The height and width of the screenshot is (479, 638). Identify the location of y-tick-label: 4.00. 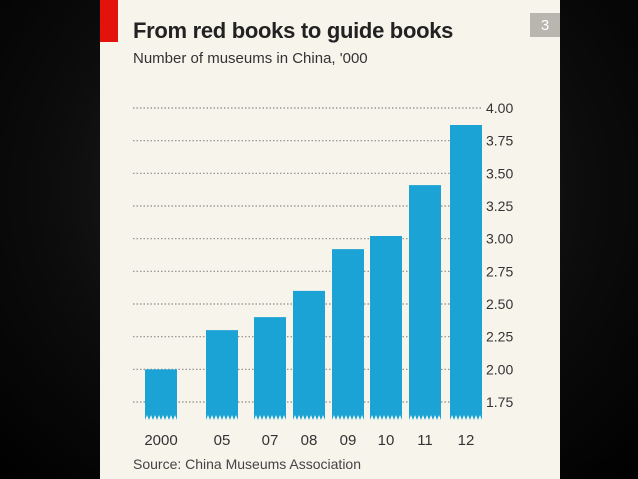
(499, 108).